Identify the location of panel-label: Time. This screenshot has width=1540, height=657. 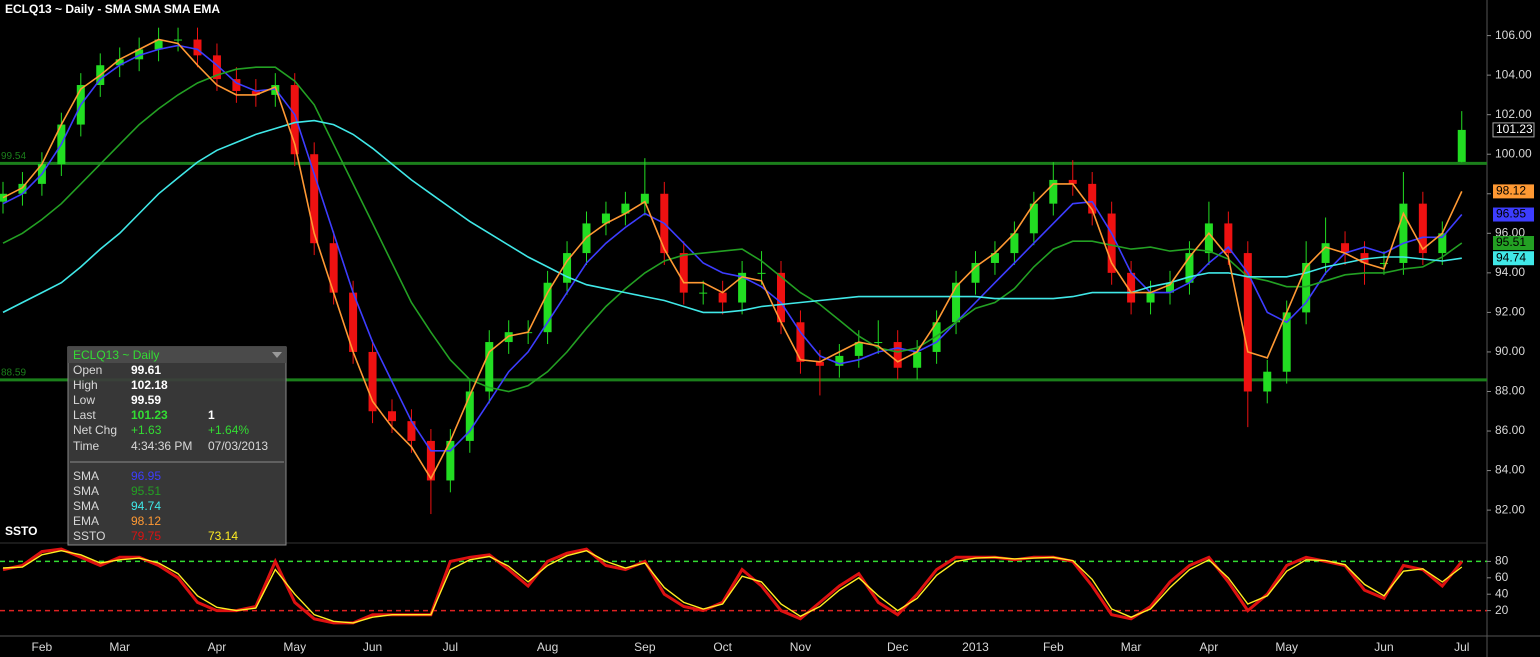
(86, 446).